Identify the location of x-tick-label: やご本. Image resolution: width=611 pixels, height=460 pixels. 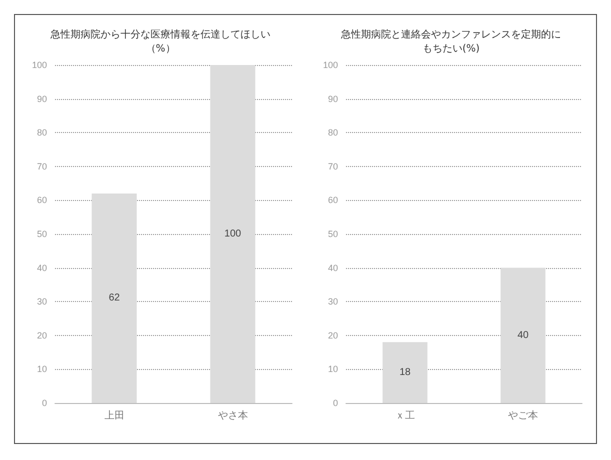
(523, 416).